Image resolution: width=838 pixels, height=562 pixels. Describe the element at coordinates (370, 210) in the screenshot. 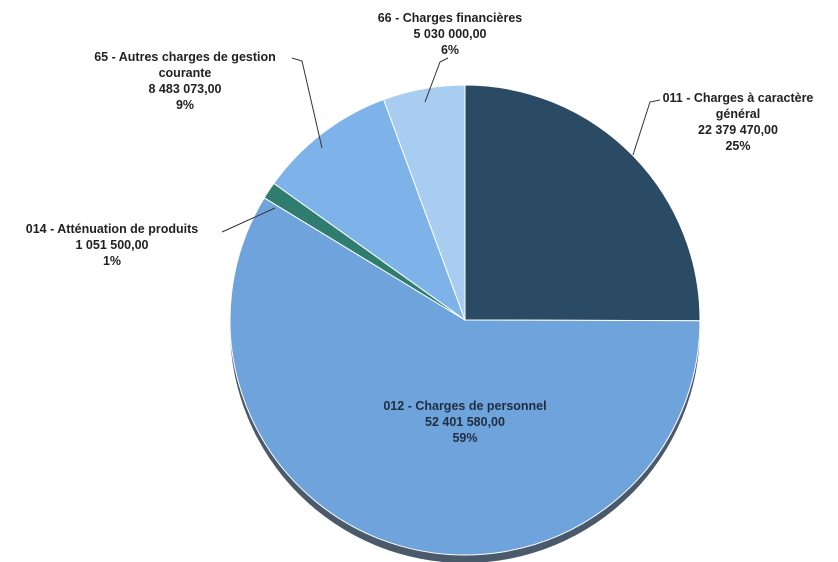

I see `pie-slice-65-autres-charges-de-gestion-courante` at that location.